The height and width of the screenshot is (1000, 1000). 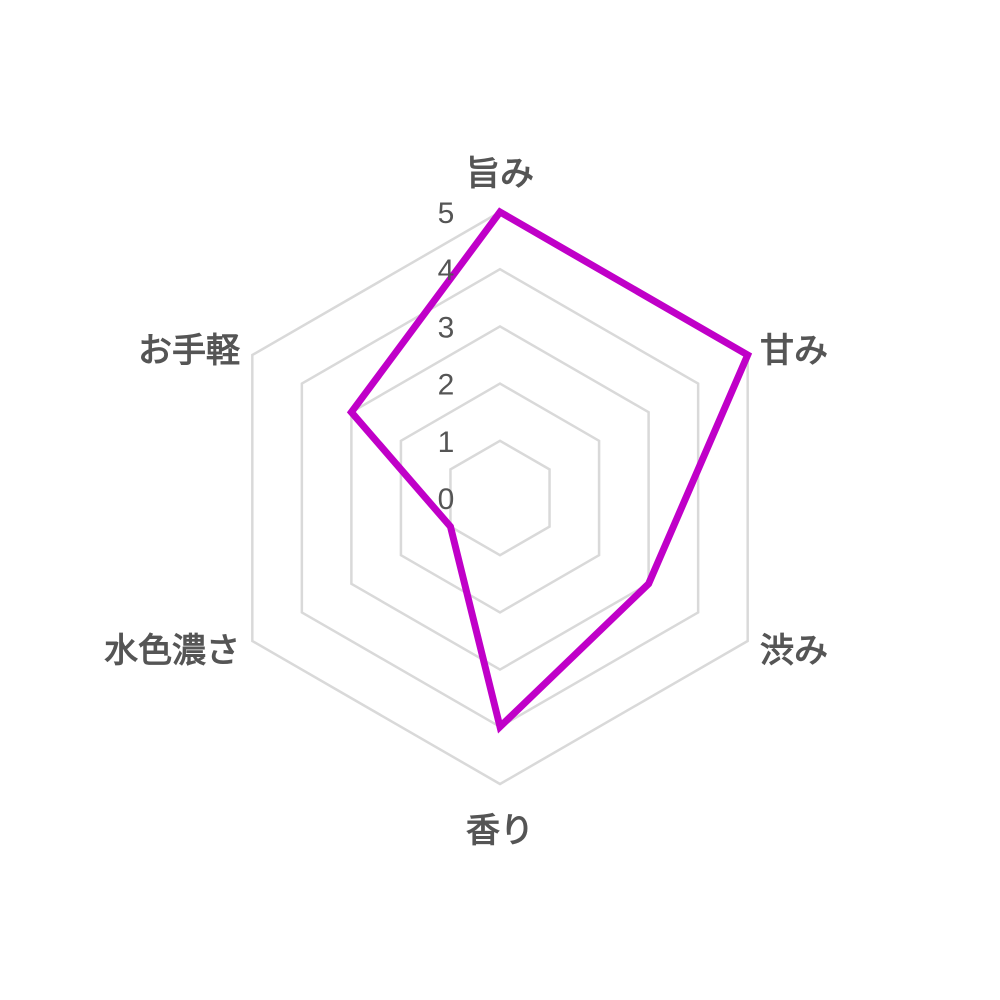 I want to click on axis-label-2: 渋み, so click(x=794, y=651).